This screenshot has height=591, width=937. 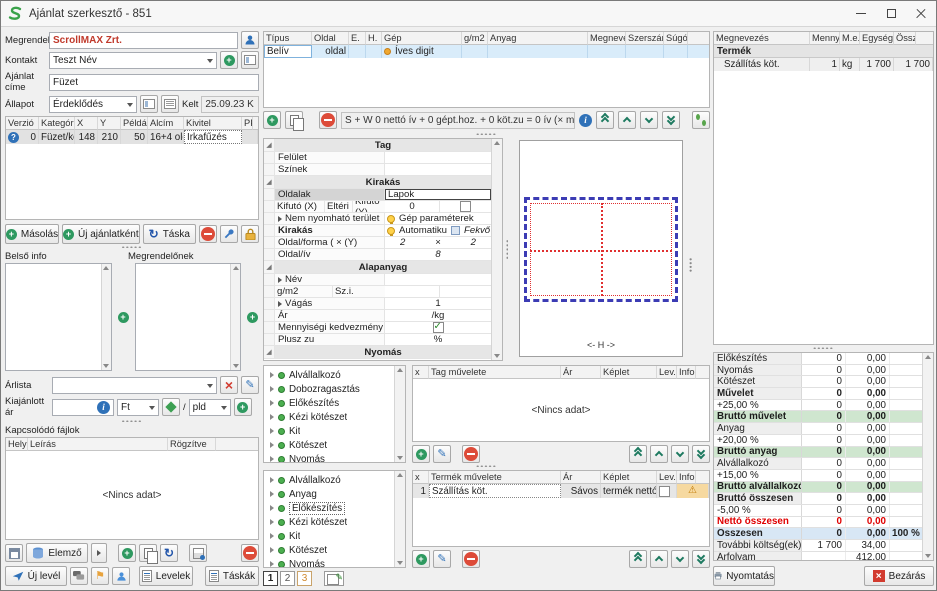 What do you see at coordinates (121, 576) in the screenshot?
I see `assignee-button` at bounding box center [121, 576].